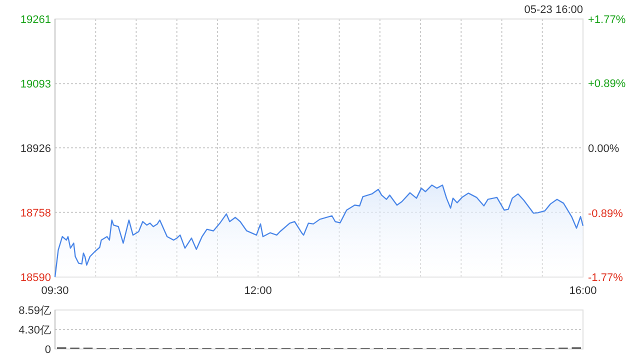 The width and height of the screenshot is (640, 360). I want to click on y2-tick-label: +0.89%, so click(607, 84).